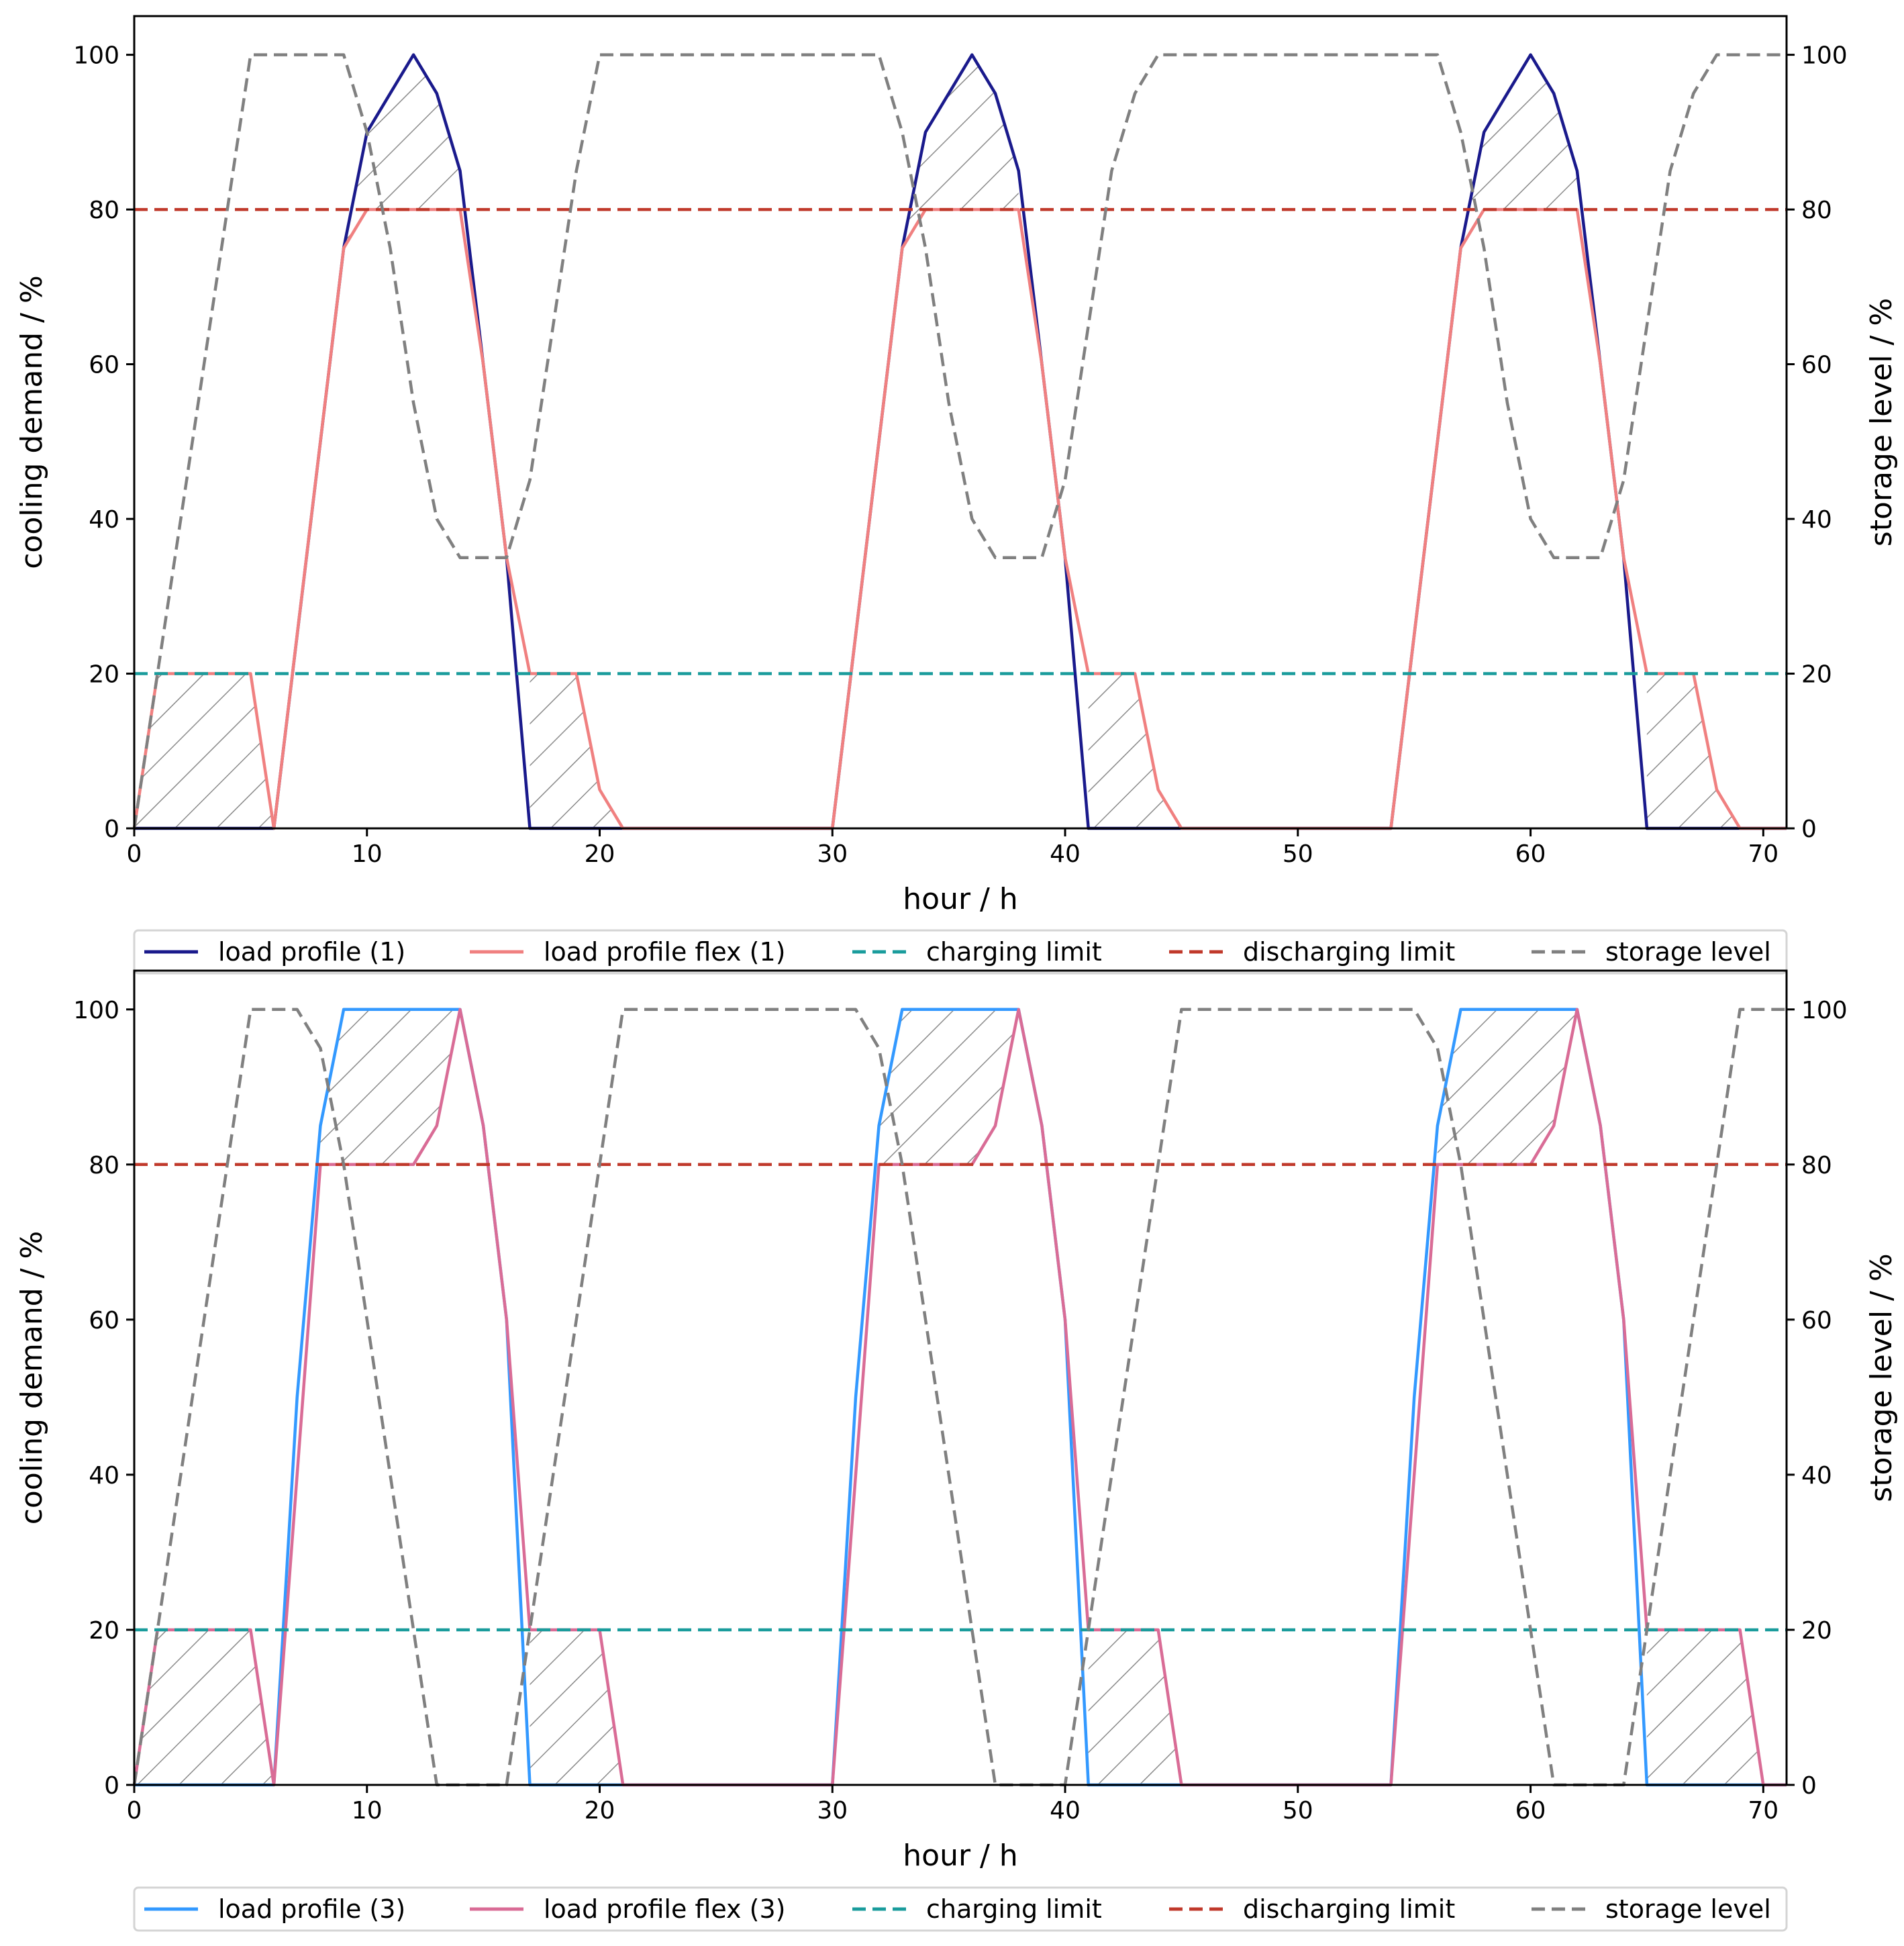 This screenshot has width=1904, height=1946. What do you see at coordinates (664, 1909) in the screenshot?
I see `legend-label: load profile flex (3)` at bounding box center [664, 1909].